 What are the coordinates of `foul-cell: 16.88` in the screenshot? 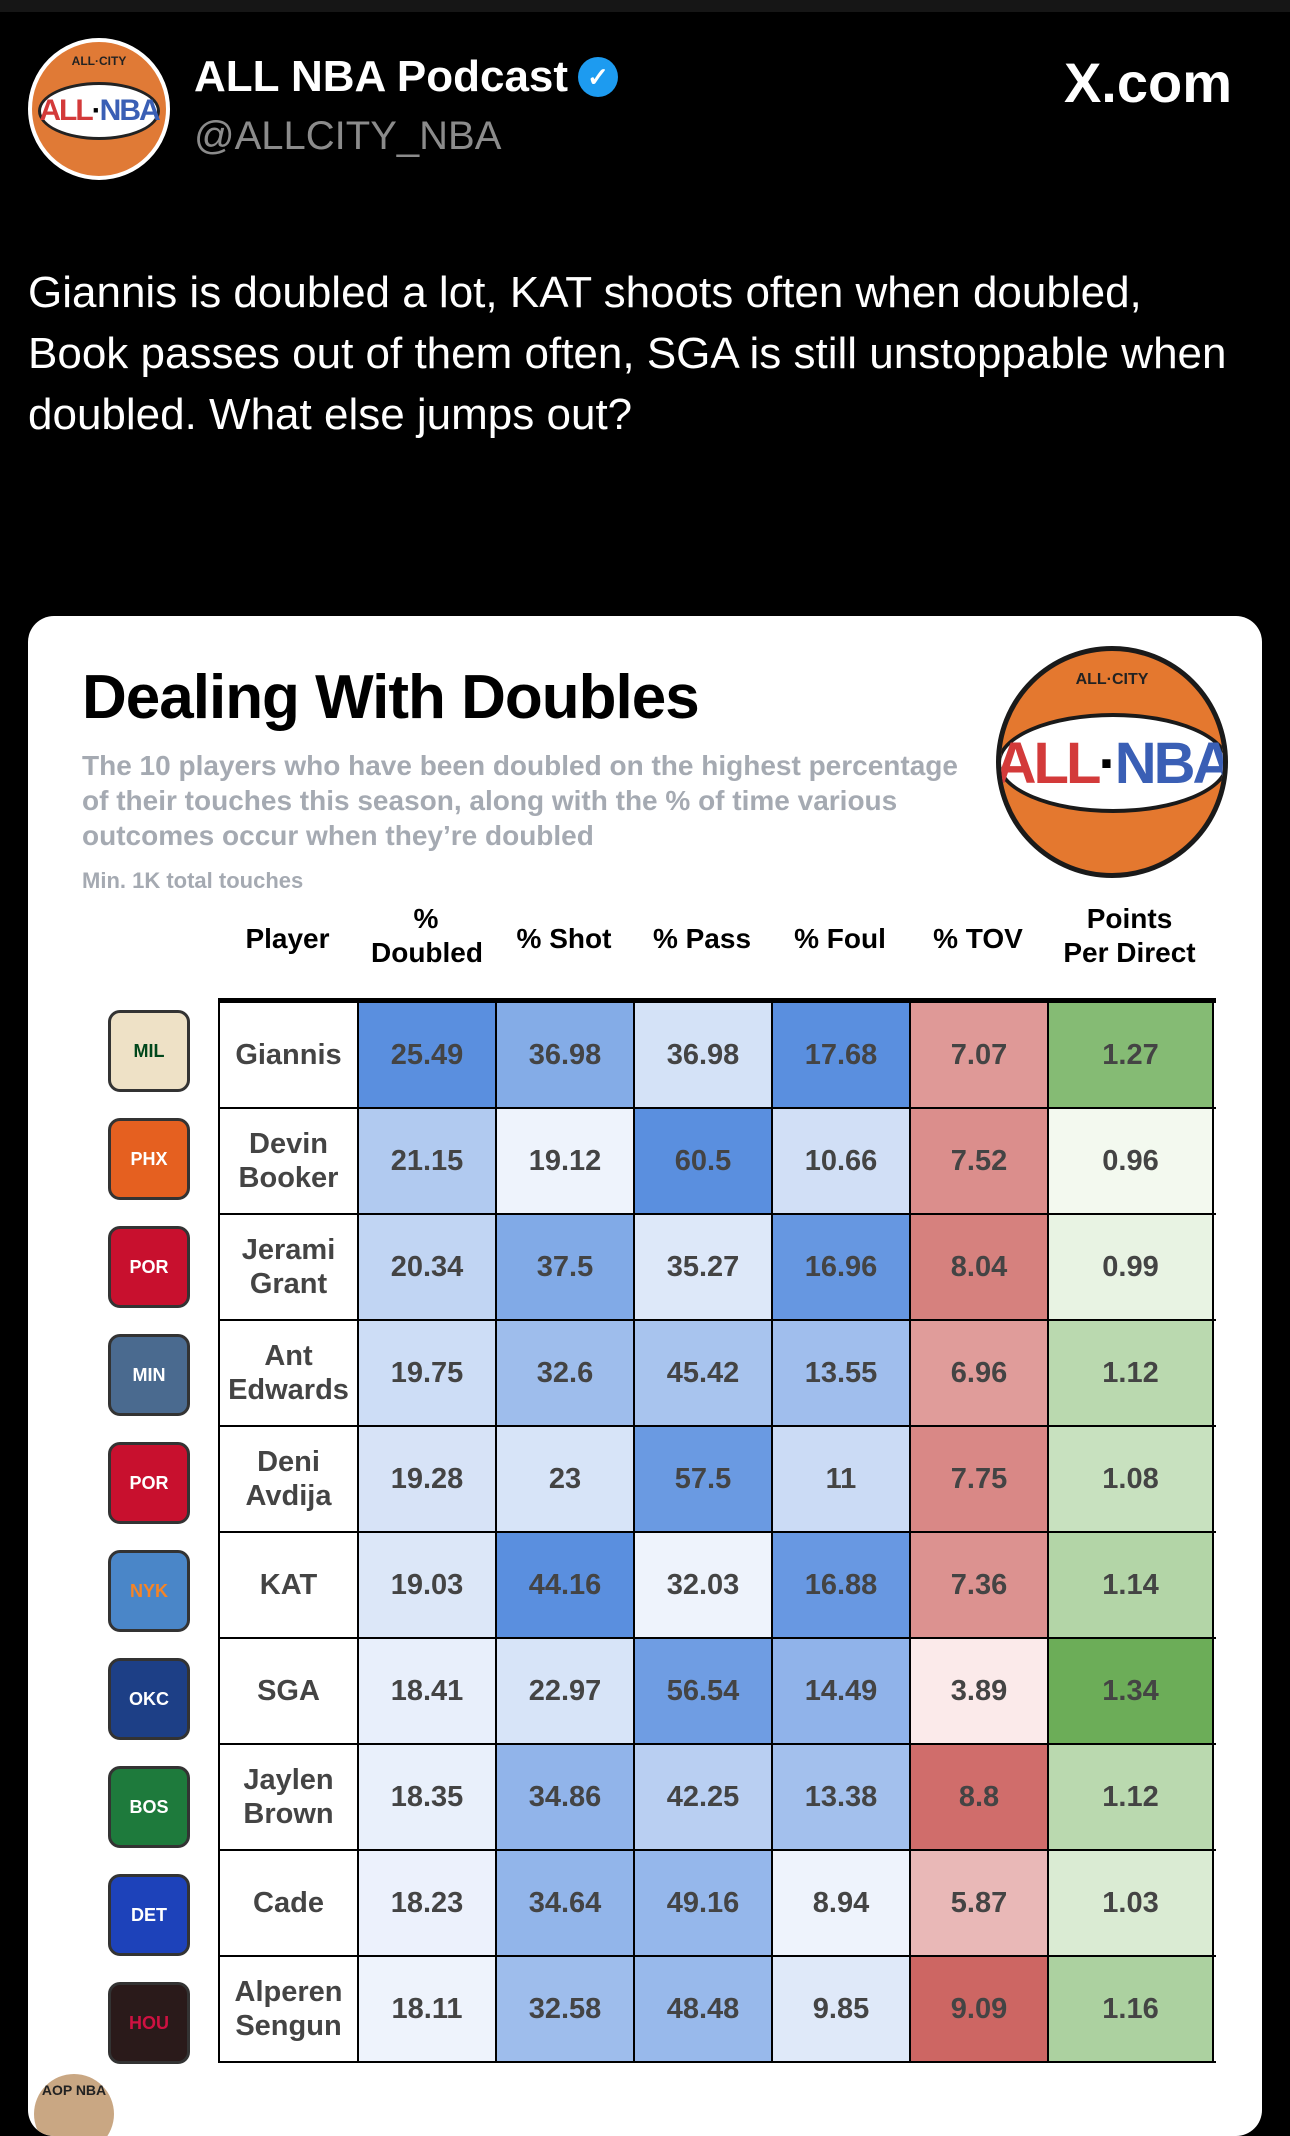 It's located at (842, 1585).